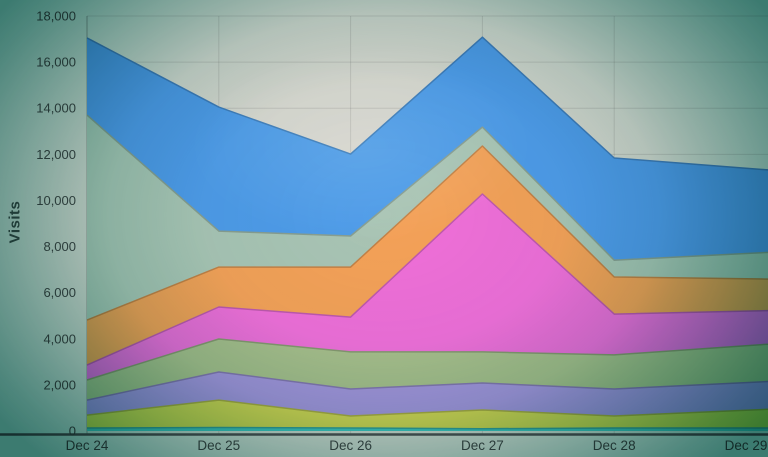  I want to click on x-tick-label: Dec 29, so click(746, 445).